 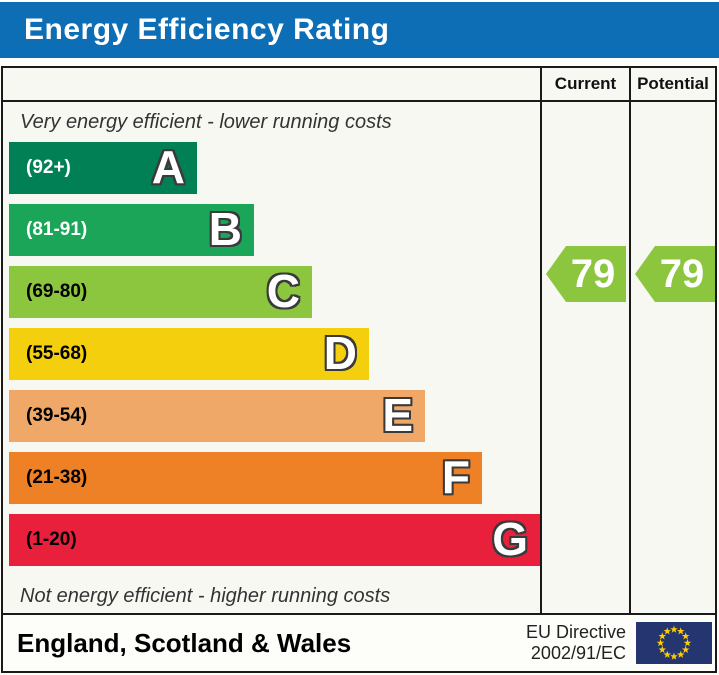 I want to click on band-row-f: (21-38) F, so click(x=274, y=483).